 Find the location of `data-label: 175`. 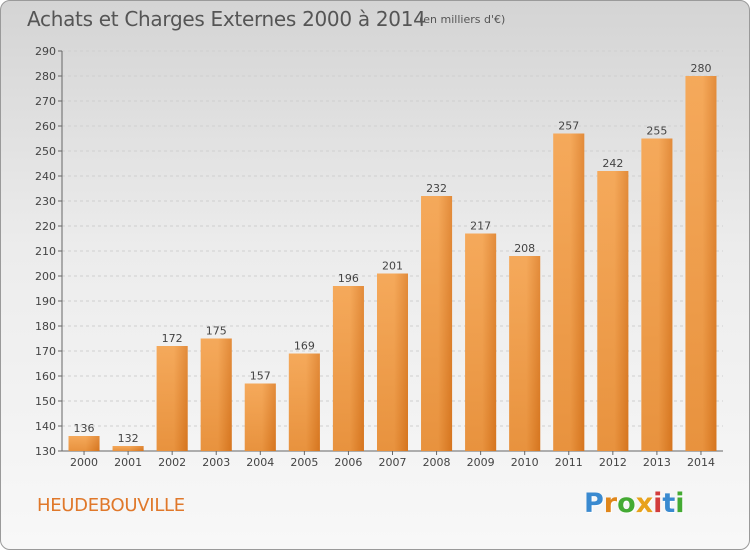

data-label: 175 is located at coordinates (216, 331).